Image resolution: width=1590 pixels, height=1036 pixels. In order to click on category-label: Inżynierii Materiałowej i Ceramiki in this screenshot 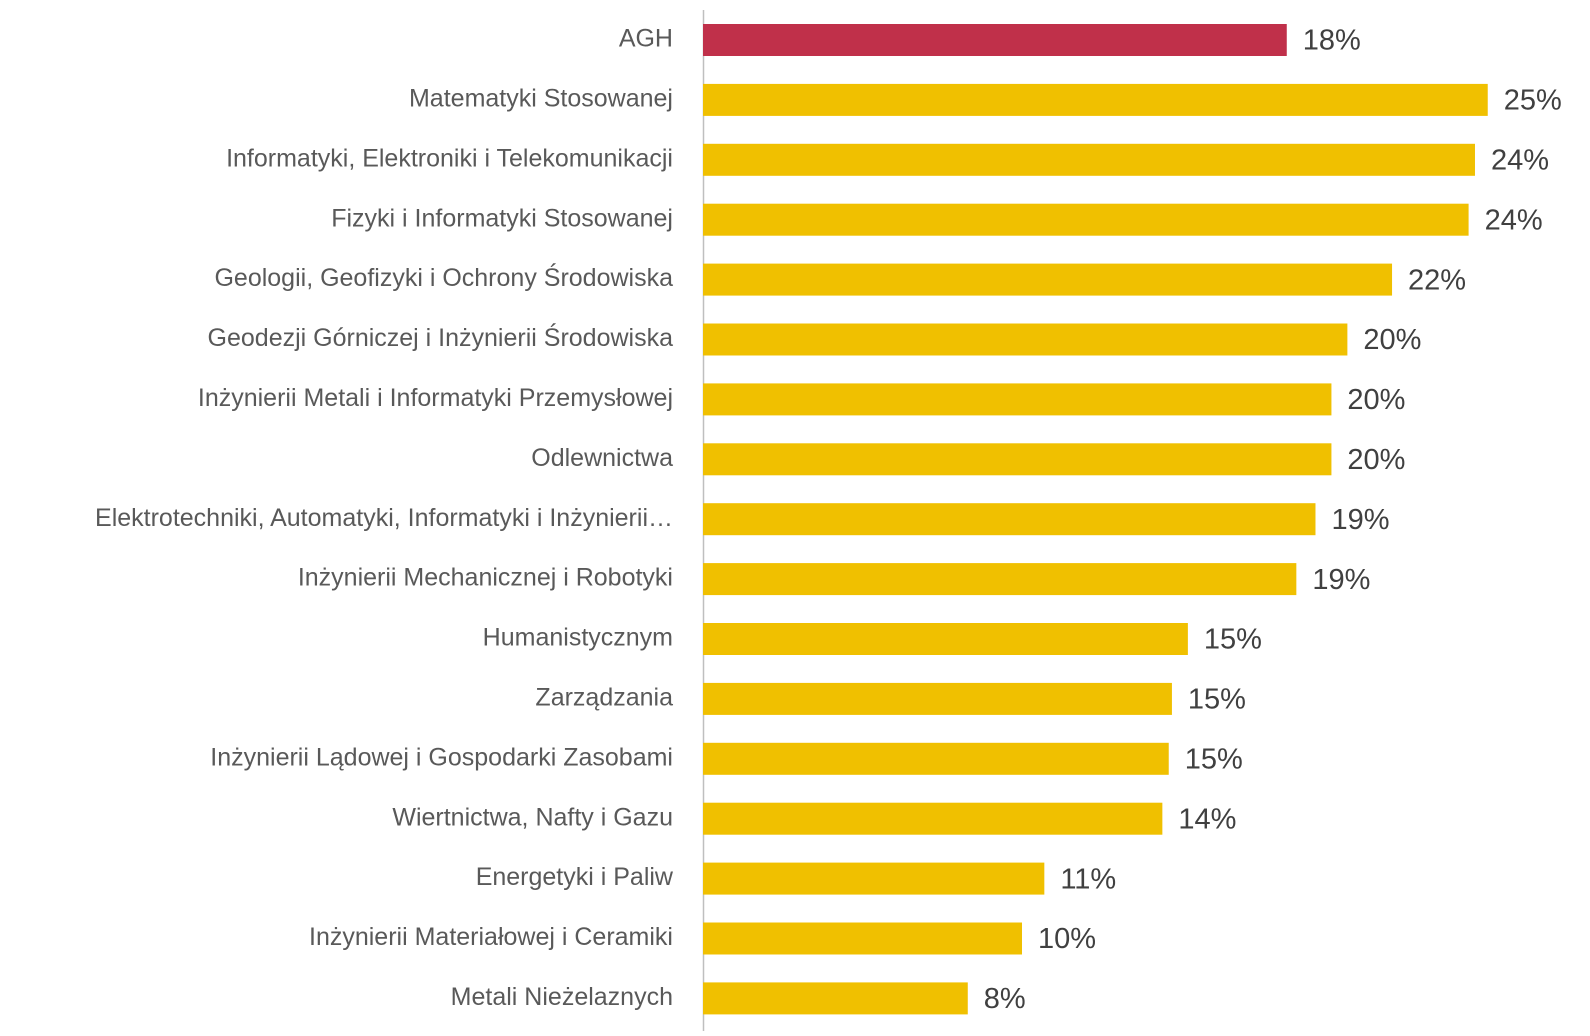, I will do `click(491, 937)`.